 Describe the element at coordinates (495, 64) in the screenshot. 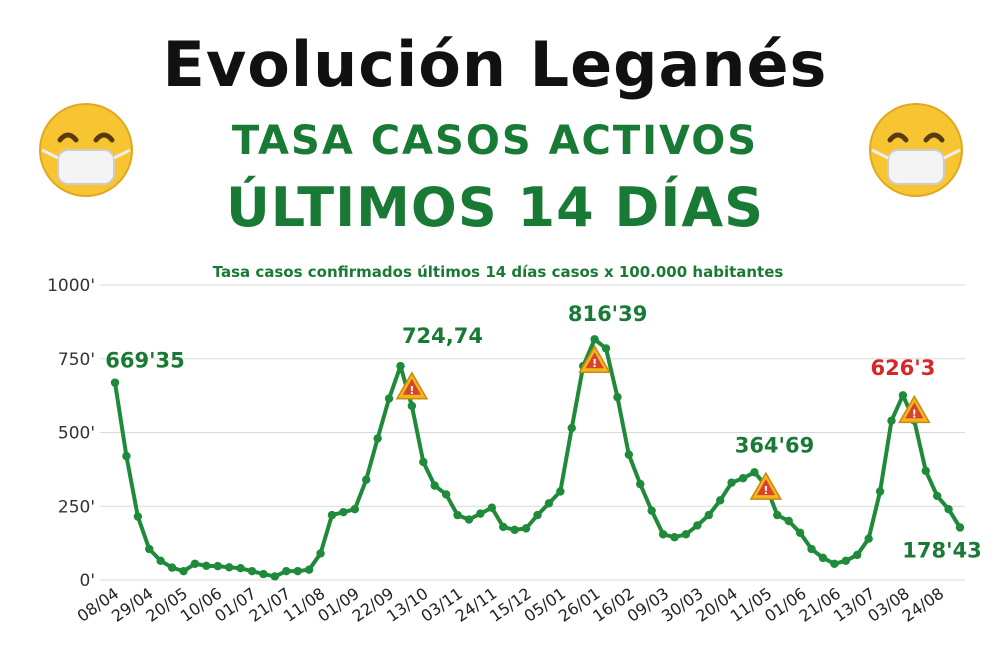

I see `page-title: Evolución Leganés` at that location.